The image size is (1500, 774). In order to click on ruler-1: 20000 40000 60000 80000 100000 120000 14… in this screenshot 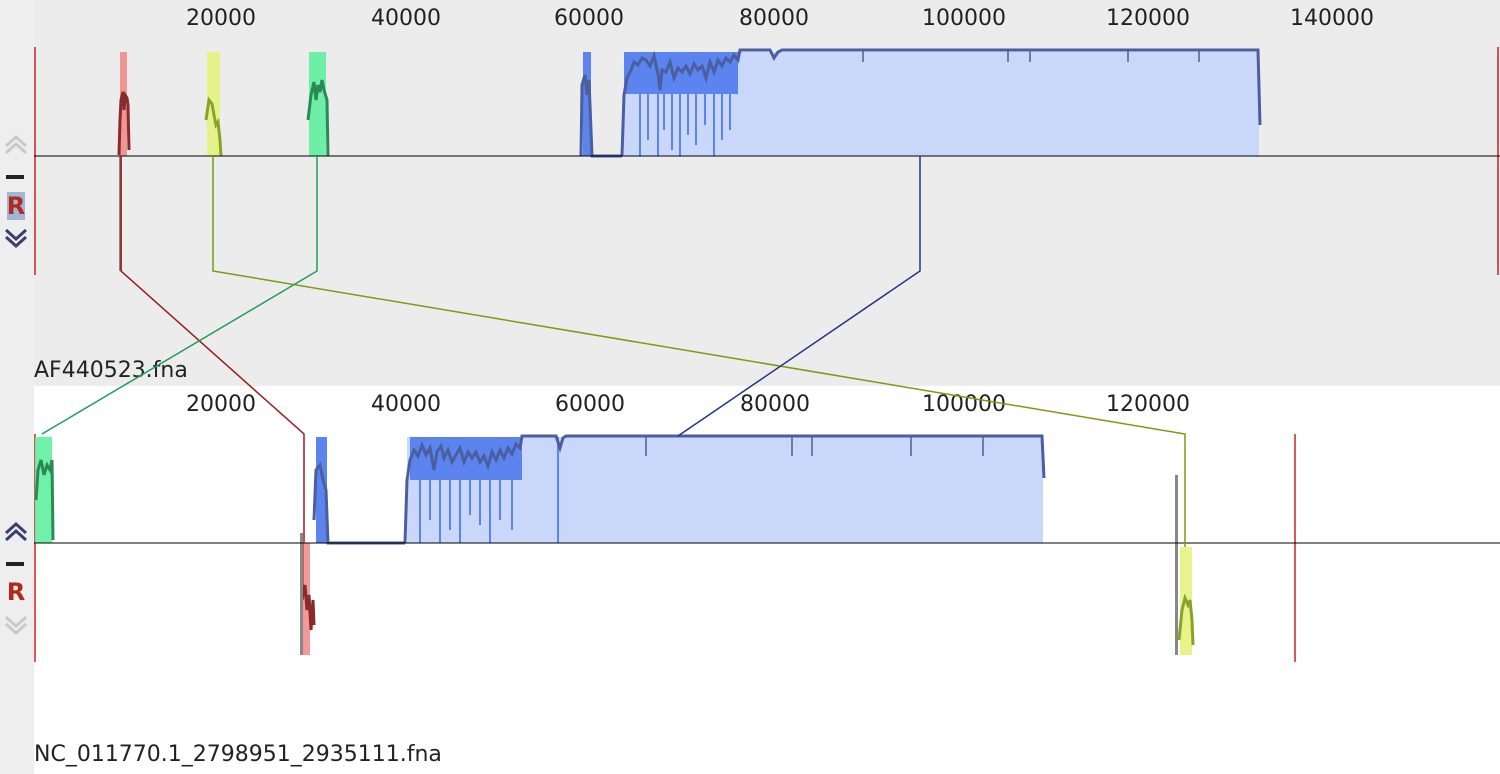, I will do `click(767, 20)`.